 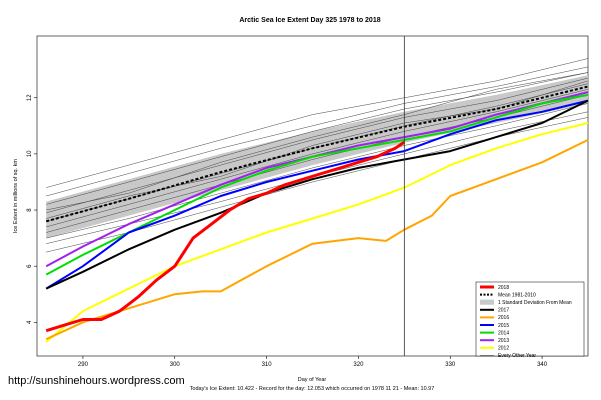 I want to click on y-tick-label: 12, so click(x=30, y=97).